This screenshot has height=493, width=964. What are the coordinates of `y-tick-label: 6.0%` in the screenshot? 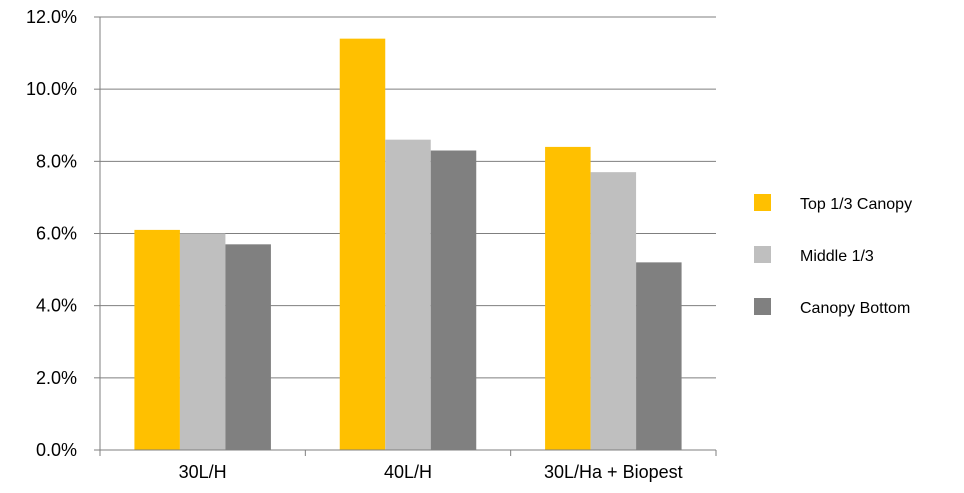 It's located at (56, 234).